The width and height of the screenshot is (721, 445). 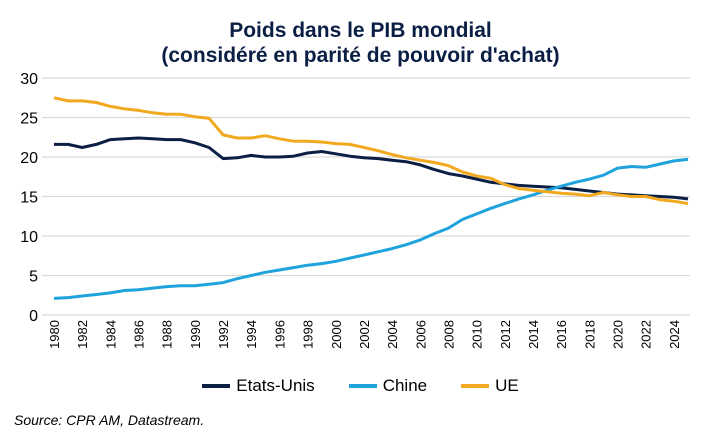 I want to click on legend-item-chine: Chine, so click(x=388, y=386).